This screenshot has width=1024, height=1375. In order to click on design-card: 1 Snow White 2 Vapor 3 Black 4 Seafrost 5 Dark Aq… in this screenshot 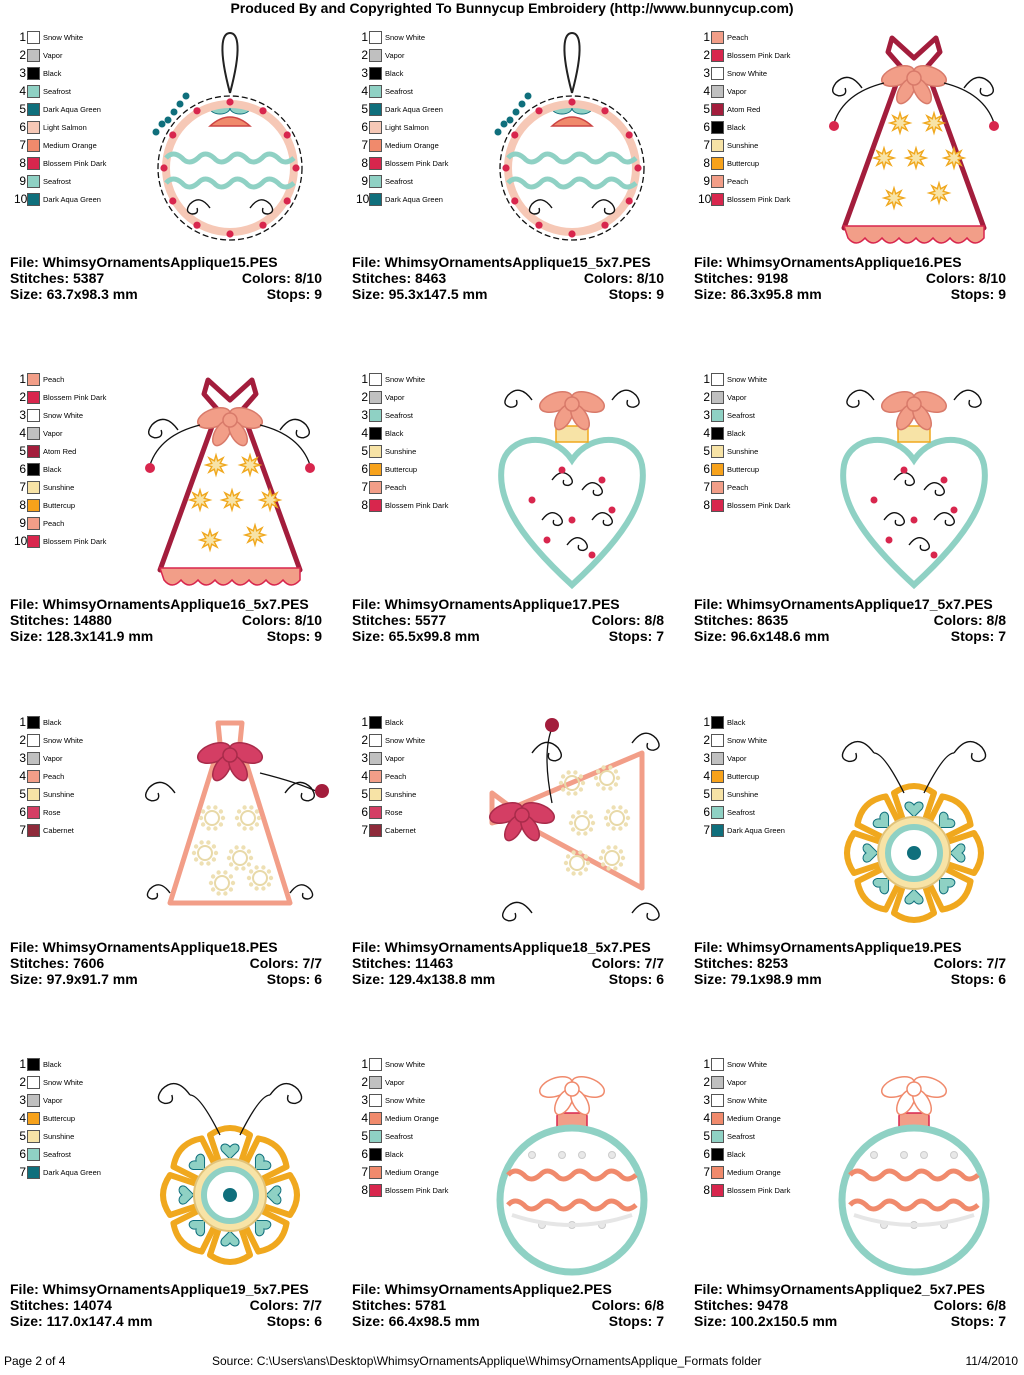, I will do `click(170, 188)`.